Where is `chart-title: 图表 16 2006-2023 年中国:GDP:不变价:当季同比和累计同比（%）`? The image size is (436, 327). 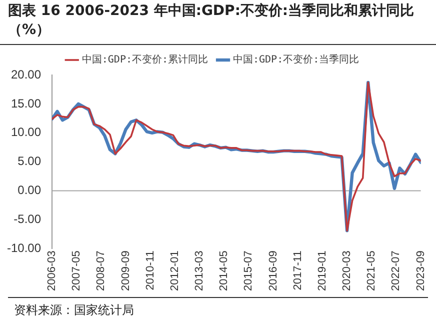
chart-title: 图表 16 2006-2023 年中国:GDP:不变价:当季同比和累计同比（%） is located at coordinates (218, 22).